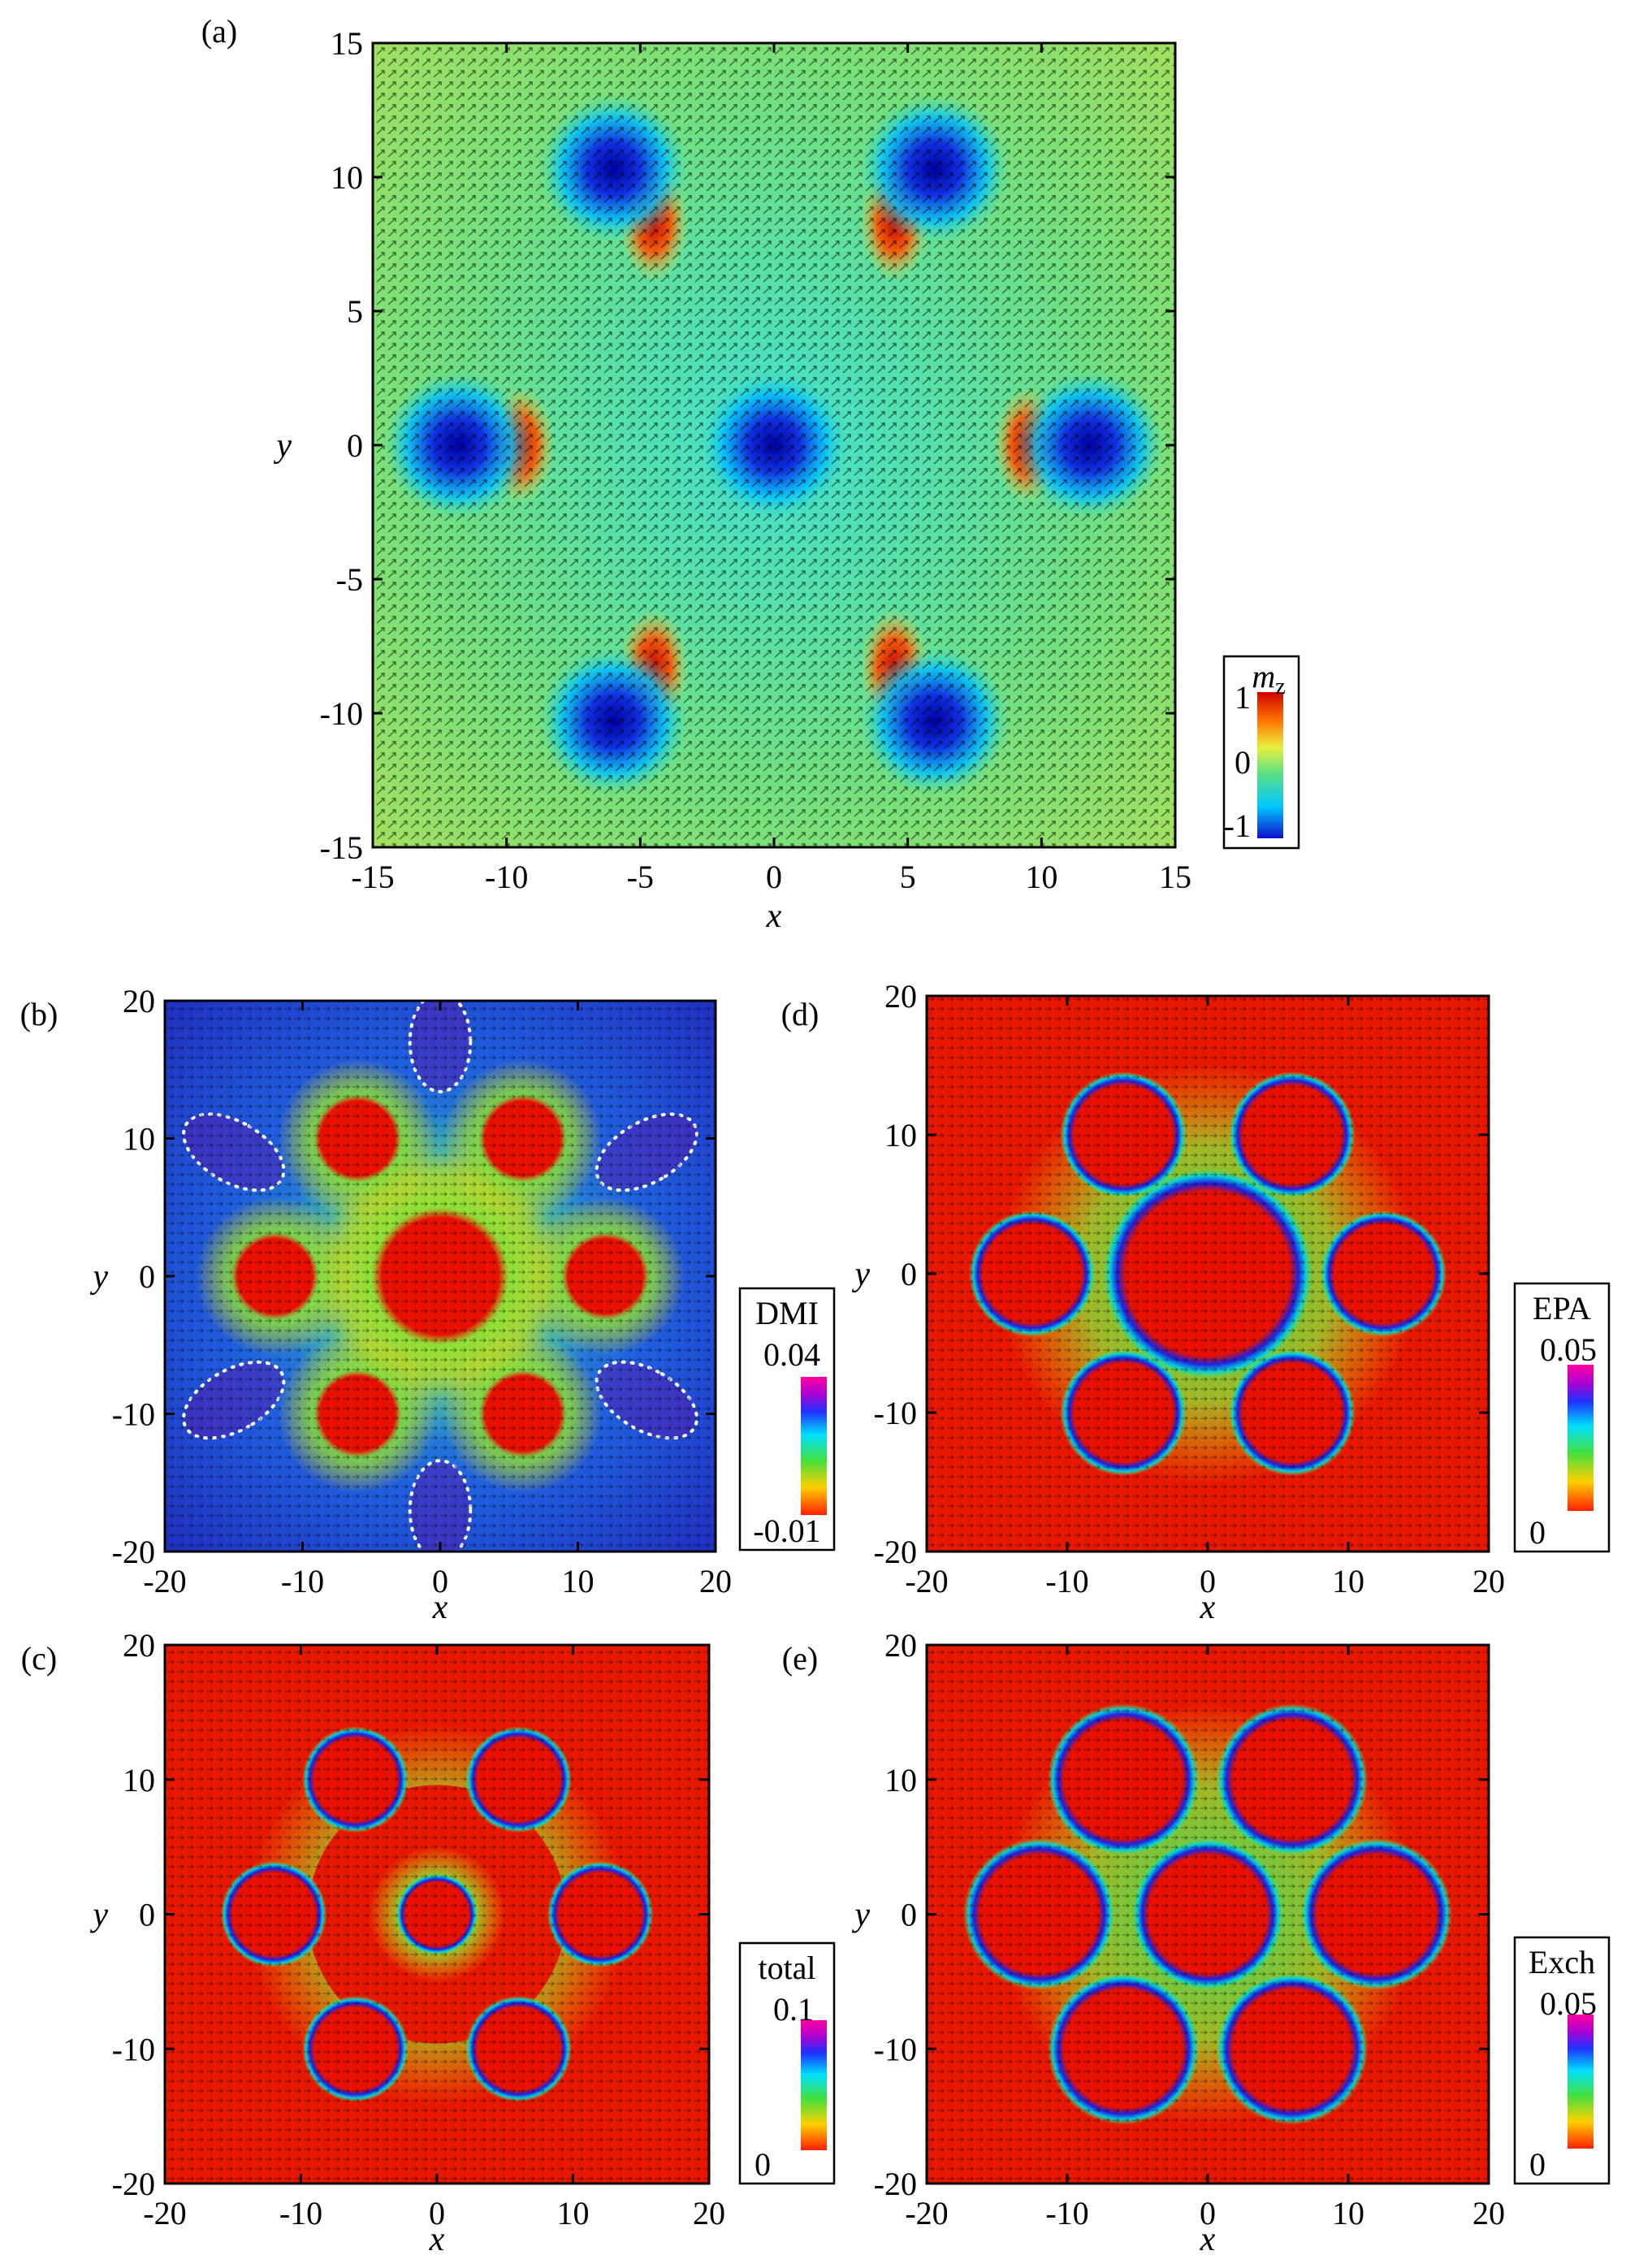 The image size is (1626, 2268). Describe the element at coordinates (1280, 687) in the screenshot. I see `colorbar-title-sub: z` at that location.